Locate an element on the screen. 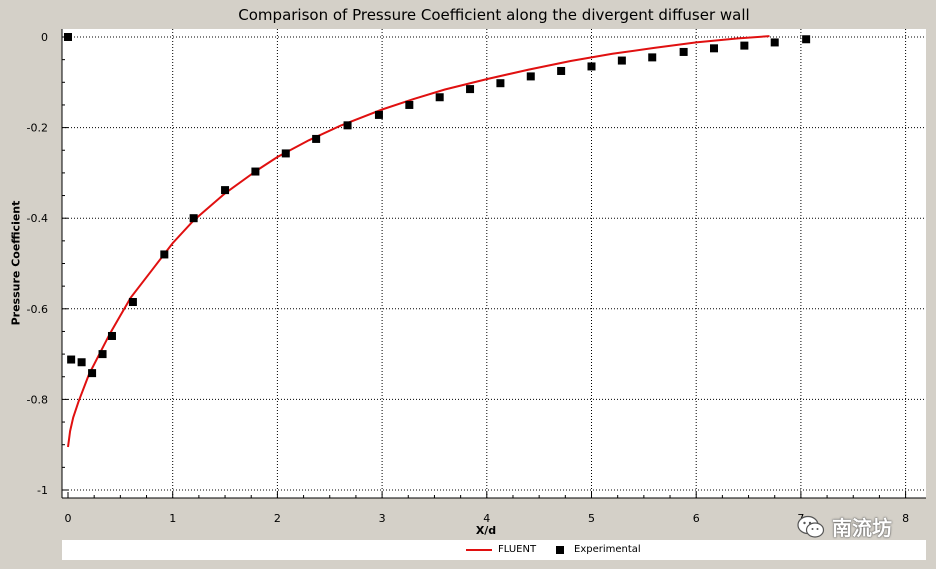  wechat-icon is located at coordinates (811, 526).